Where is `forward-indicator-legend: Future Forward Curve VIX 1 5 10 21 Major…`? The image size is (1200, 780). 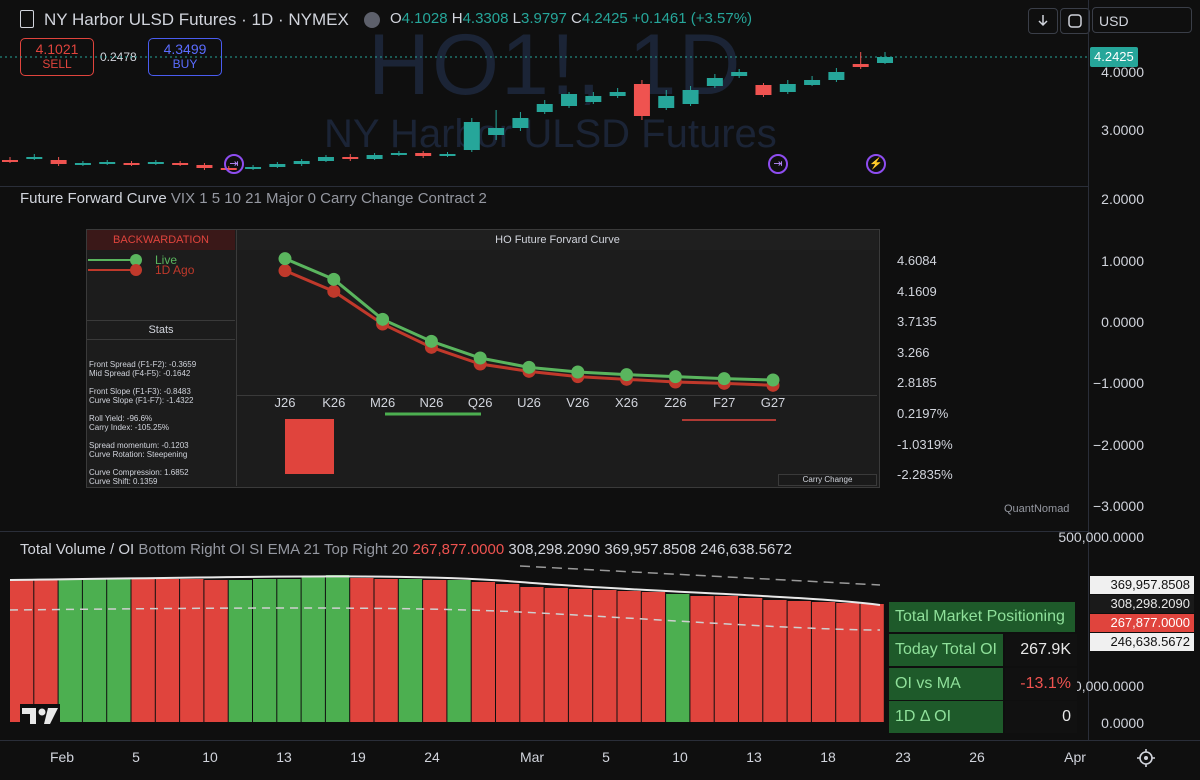
forward-indicator-legend: Future Forward Curve VIX 1 5 10 21 Major… is located at coordinates (253, 198).